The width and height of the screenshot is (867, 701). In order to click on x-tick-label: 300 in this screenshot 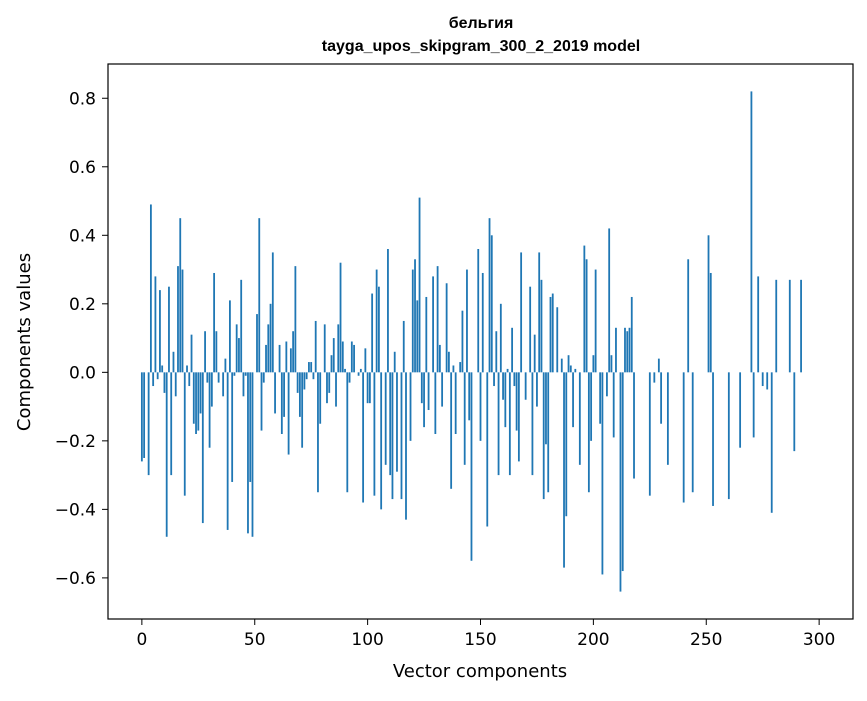, I will do `click(819, 640)`.